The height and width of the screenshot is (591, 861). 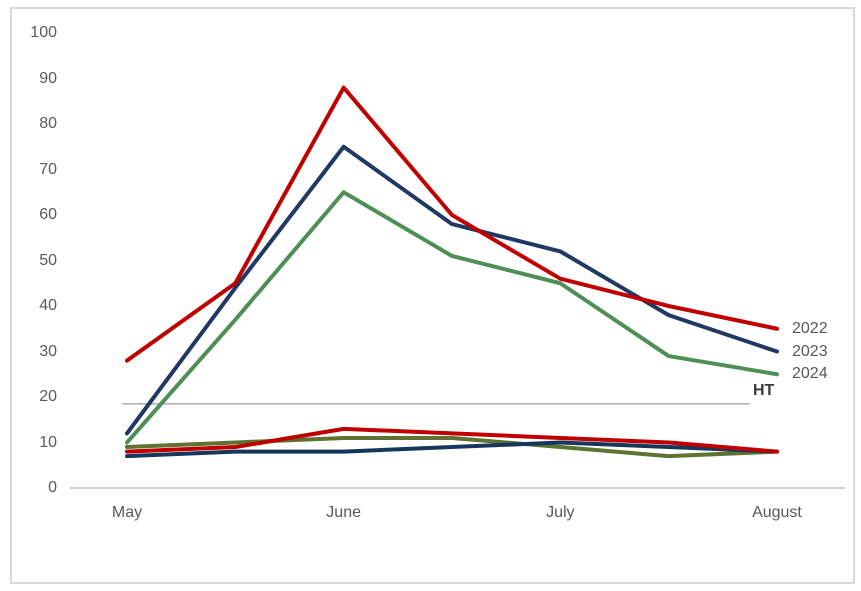 What do you see at coordinates (43, 32) in the screenshot?
I see `y-axis-tick-label: 100` at bounding box center [43, 32].